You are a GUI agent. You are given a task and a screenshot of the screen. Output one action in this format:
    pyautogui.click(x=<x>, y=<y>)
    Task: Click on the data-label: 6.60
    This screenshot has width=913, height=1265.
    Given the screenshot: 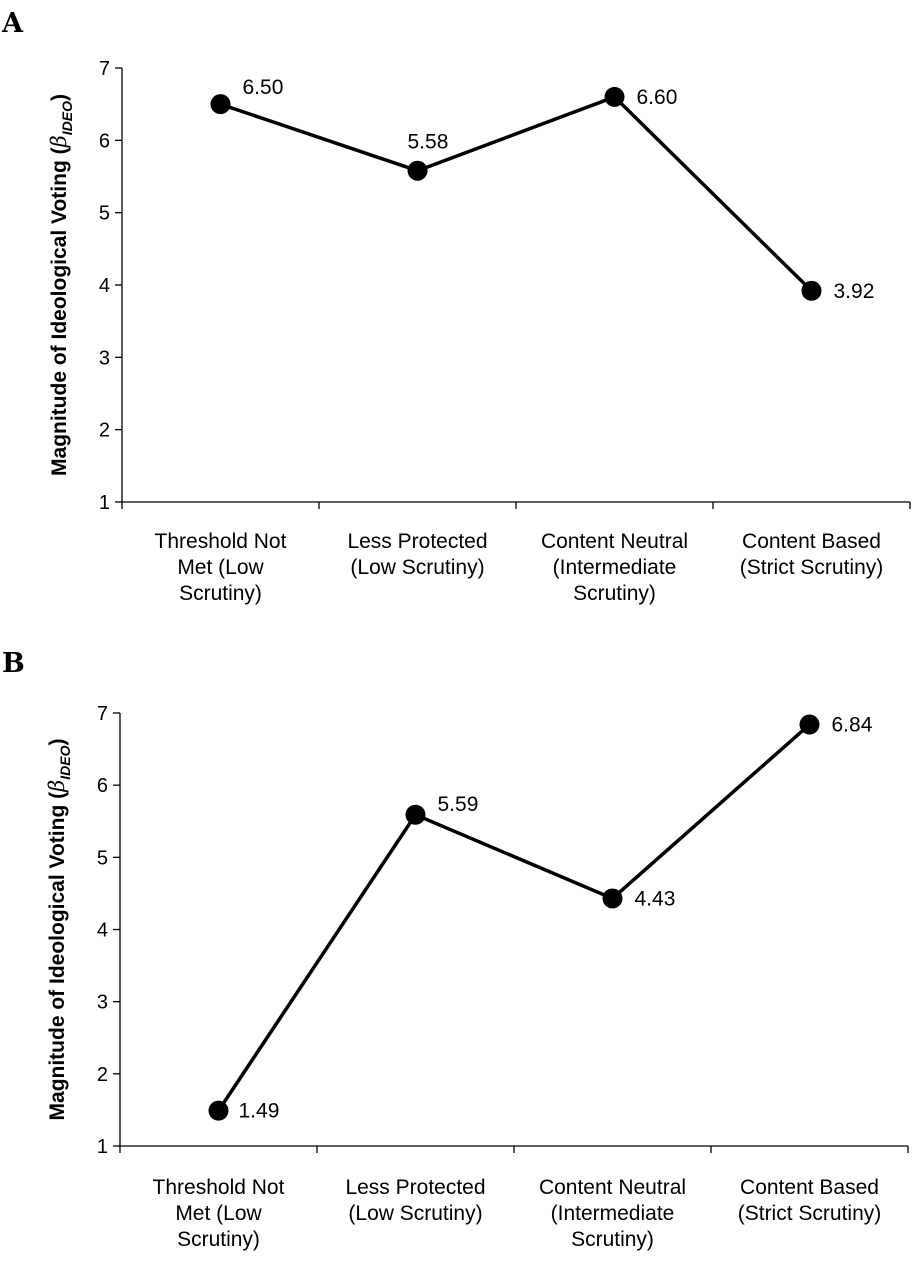 What is the action you would take?
    pyautogui.click(x=657, y=97)
    